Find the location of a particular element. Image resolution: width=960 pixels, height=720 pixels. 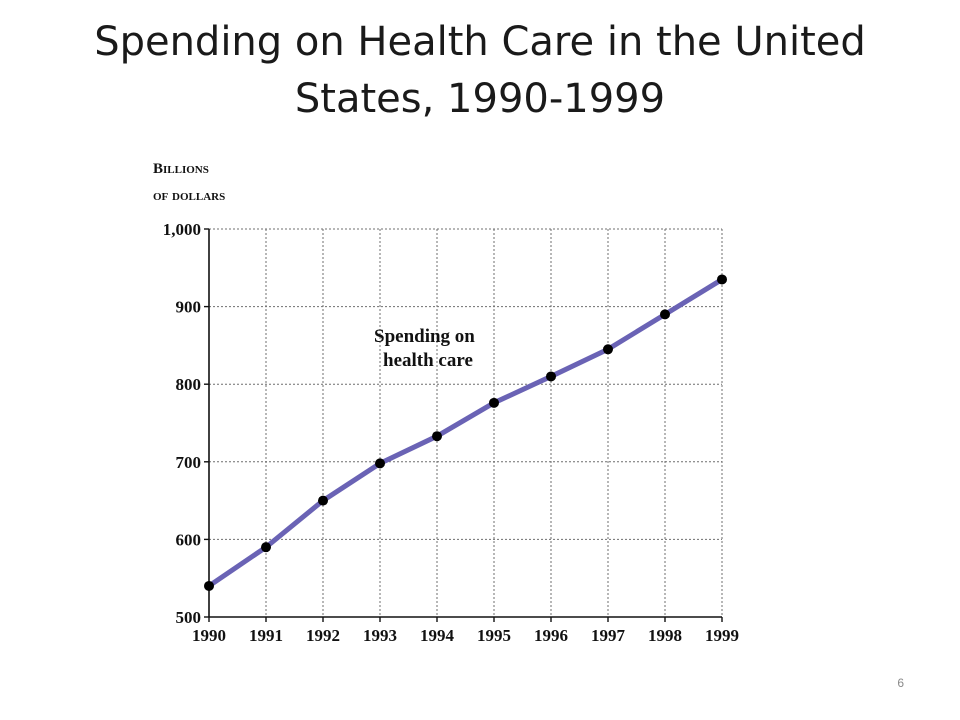

y-tick-label: 700 is located at coordinates (189, 462).